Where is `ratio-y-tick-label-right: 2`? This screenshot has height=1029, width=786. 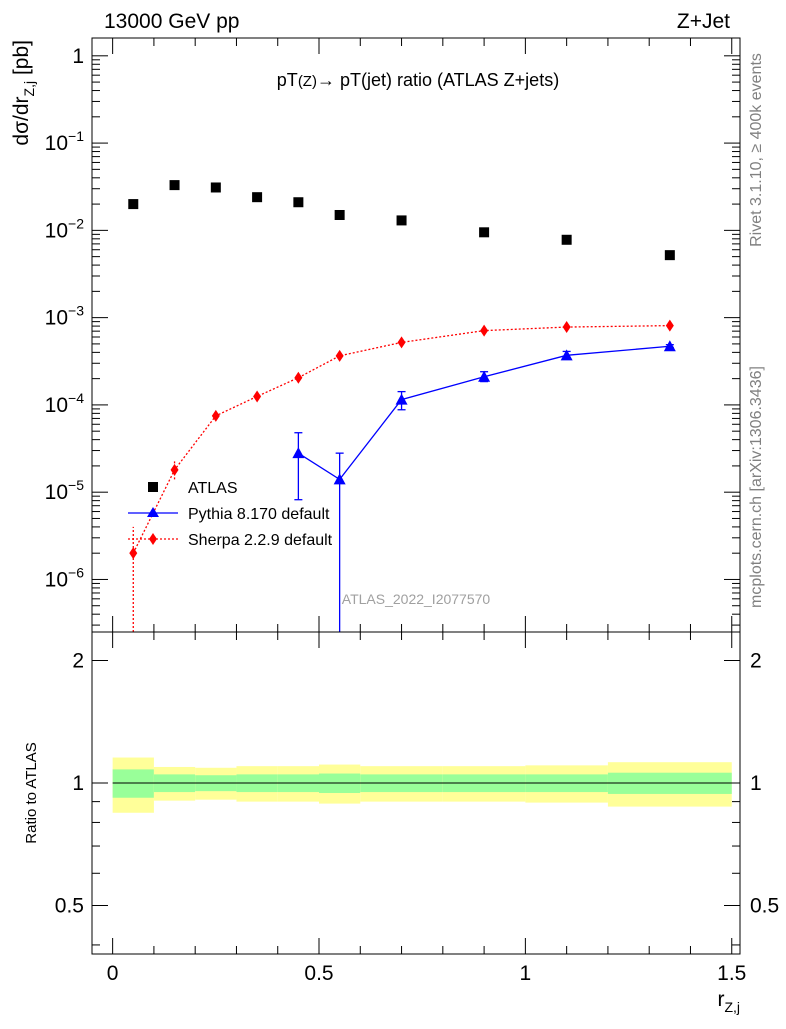 ratio-y-tick-label-right: 2 is located at coordinates (756, 661).